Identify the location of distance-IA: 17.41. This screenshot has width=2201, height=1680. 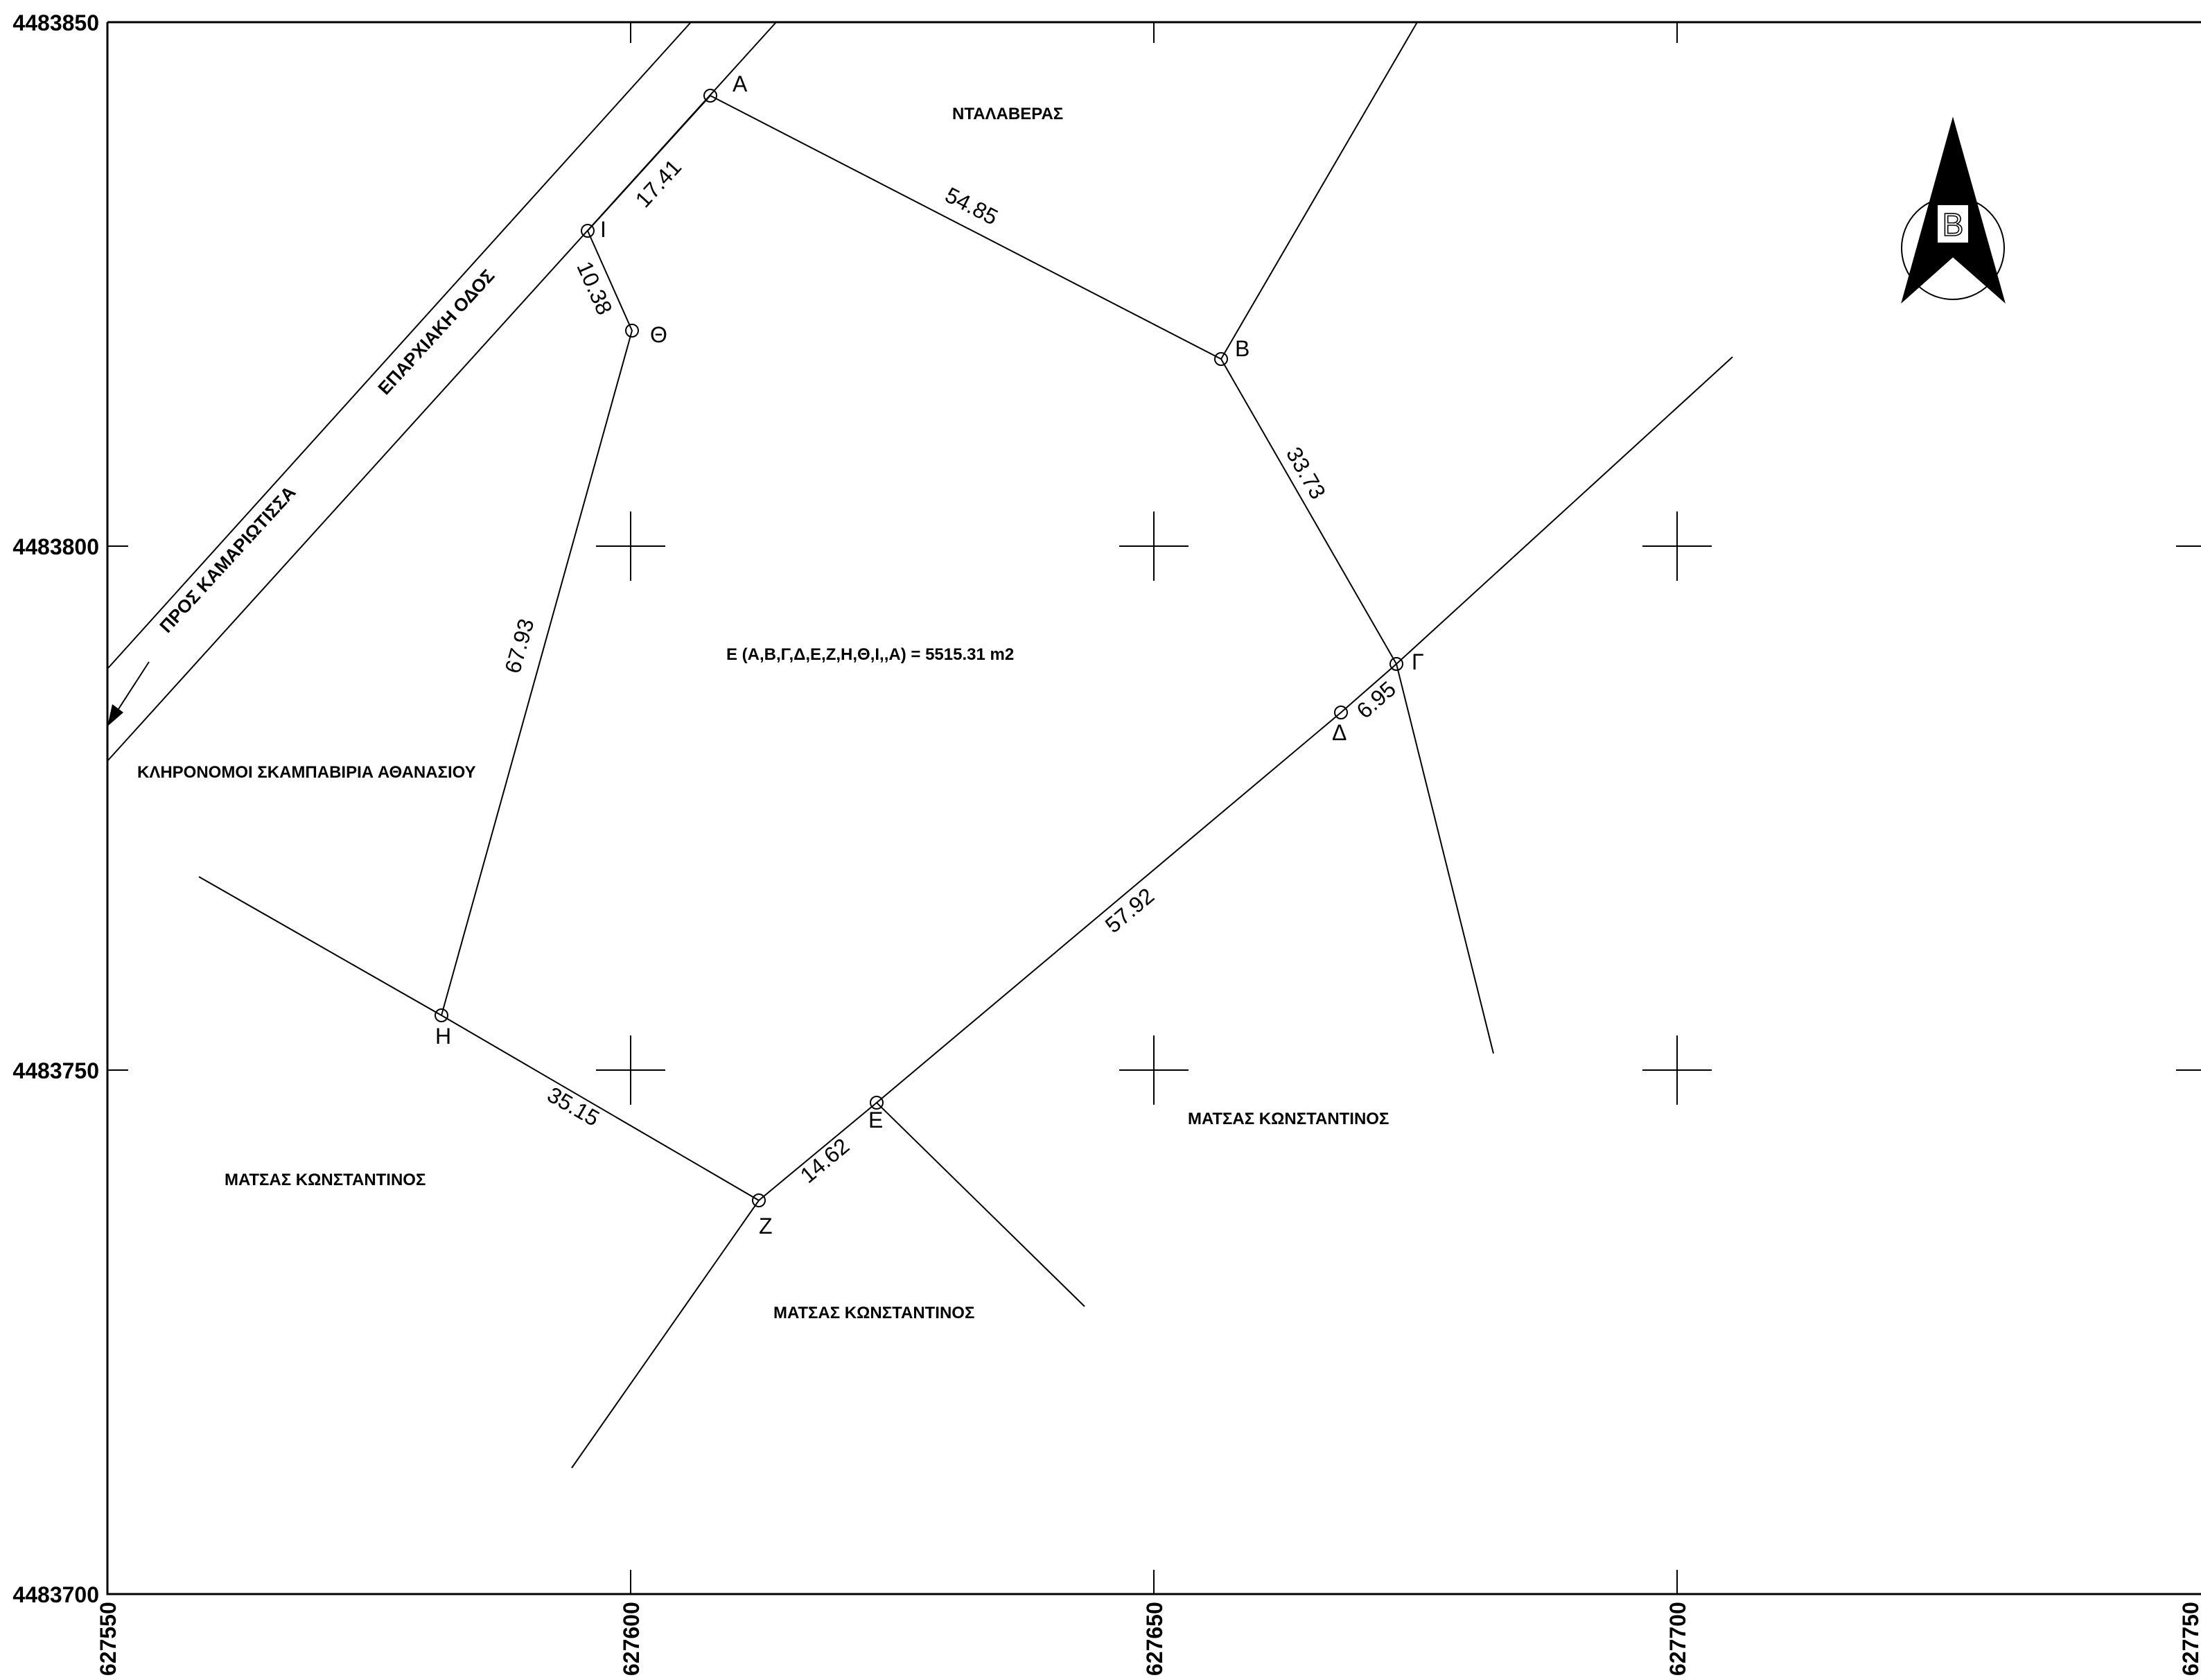
(659, 183).